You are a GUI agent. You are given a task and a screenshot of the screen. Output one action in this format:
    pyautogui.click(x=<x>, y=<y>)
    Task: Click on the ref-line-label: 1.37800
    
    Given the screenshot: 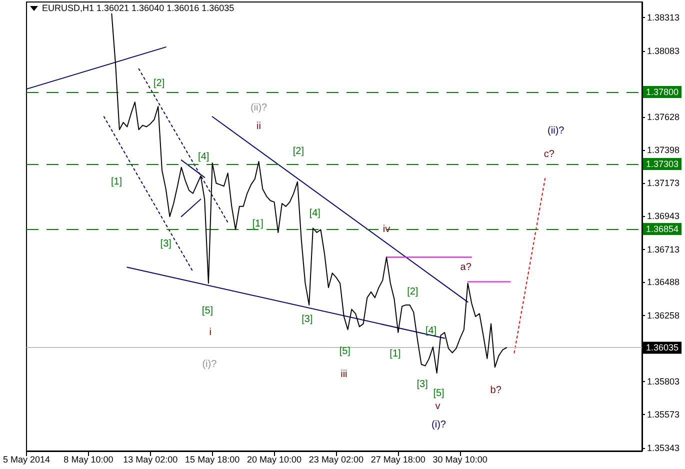 What is the action you would take?
    pyautogui.click(x=662, y=91)
    